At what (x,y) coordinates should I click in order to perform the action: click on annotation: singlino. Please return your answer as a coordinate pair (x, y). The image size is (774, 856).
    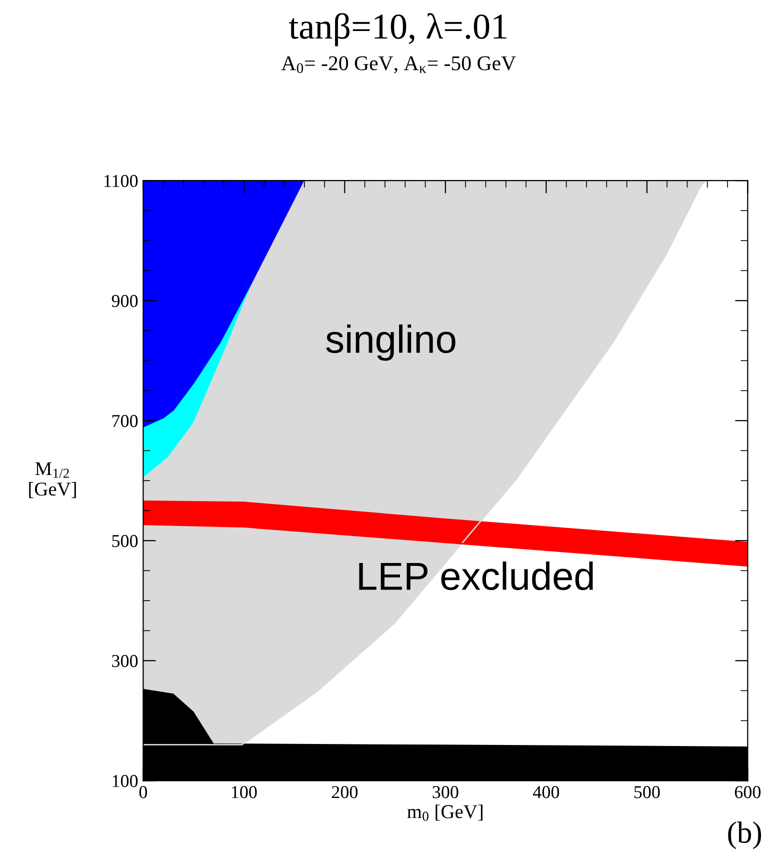
    Looking at the image, I should click on (391, 342).